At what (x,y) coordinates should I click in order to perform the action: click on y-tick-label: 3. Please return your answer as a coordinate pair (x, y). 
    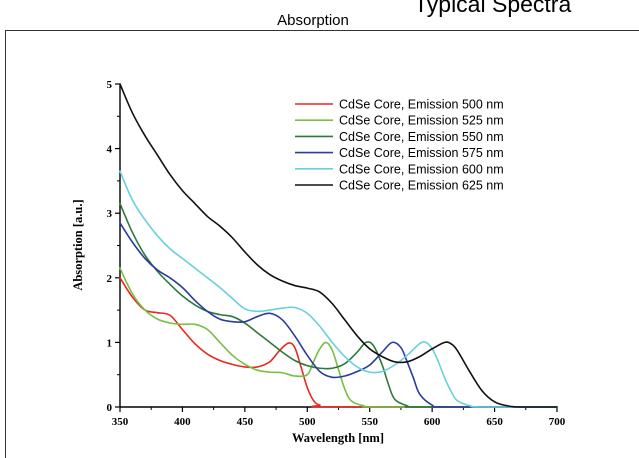
    Looking at the image, I should click on (110, 214).